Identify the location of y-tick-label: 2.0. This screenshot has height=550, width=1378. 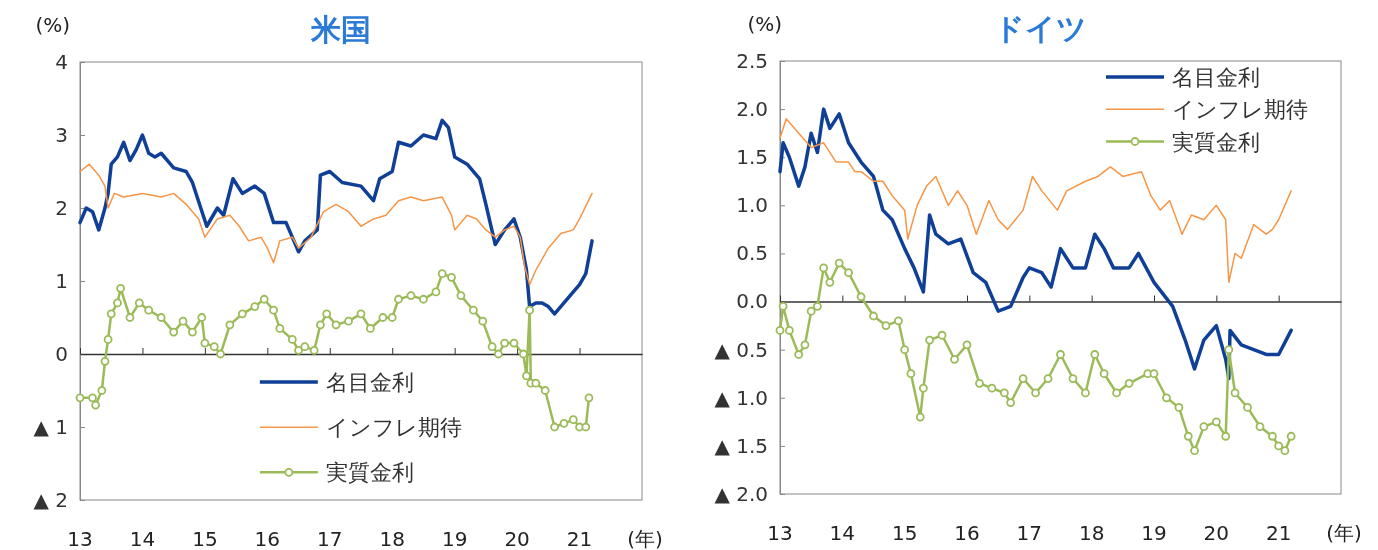
(752, 109).